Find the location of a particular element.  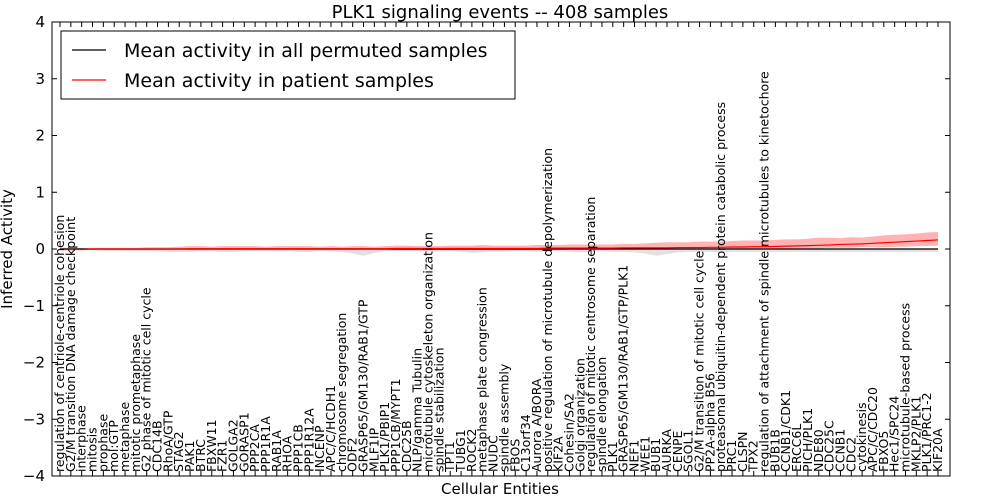

series-line-patient is located at coordinates (499, 245).